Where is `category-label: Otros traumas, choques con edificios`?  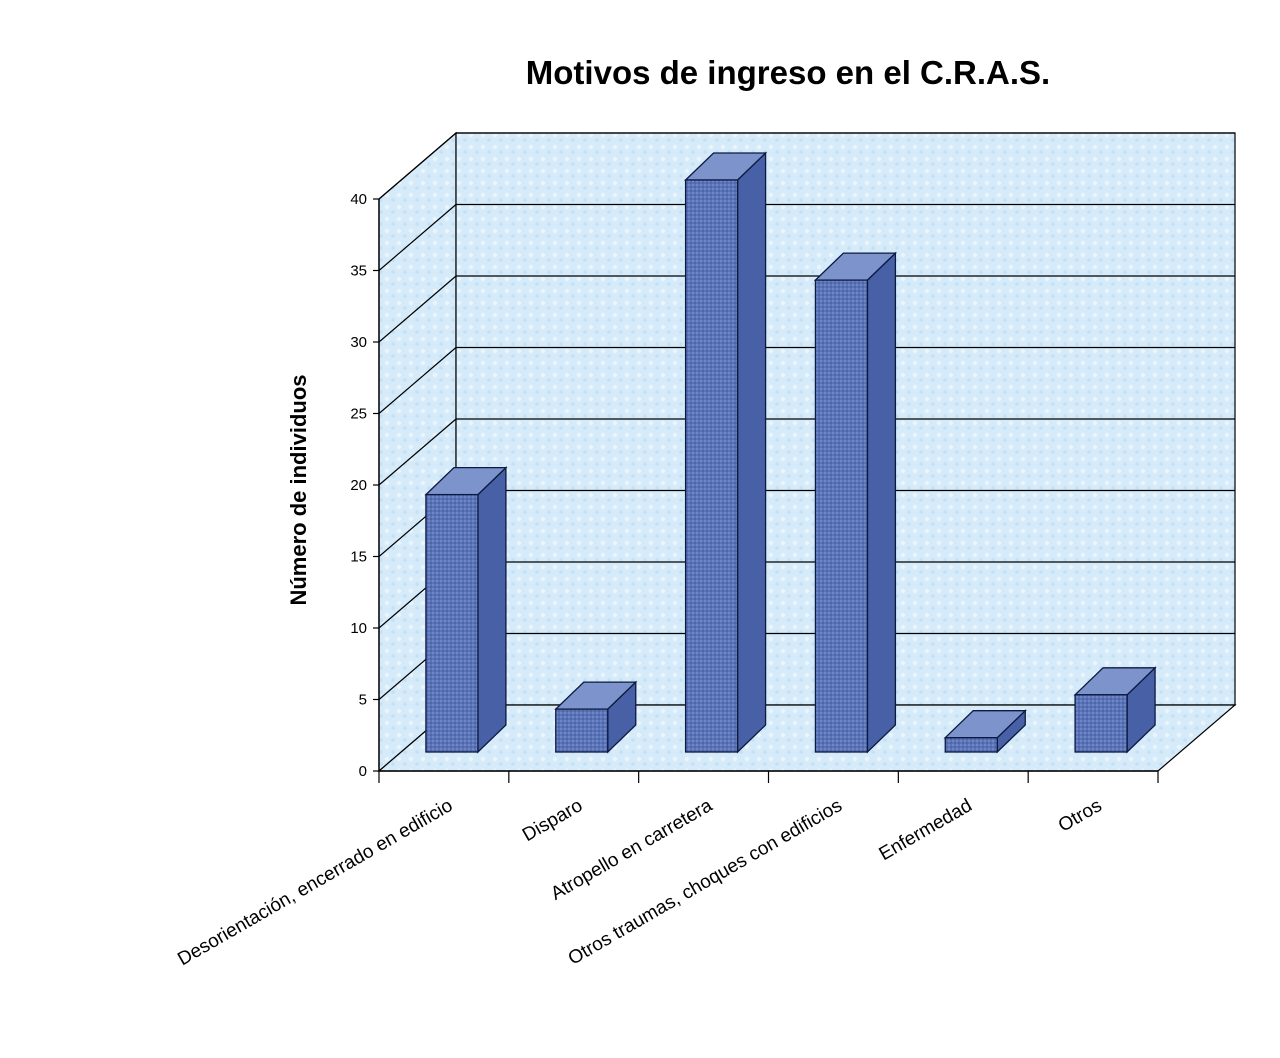
category-label: Otros traumas, choques con edificios is located at coordinates (705, 882).